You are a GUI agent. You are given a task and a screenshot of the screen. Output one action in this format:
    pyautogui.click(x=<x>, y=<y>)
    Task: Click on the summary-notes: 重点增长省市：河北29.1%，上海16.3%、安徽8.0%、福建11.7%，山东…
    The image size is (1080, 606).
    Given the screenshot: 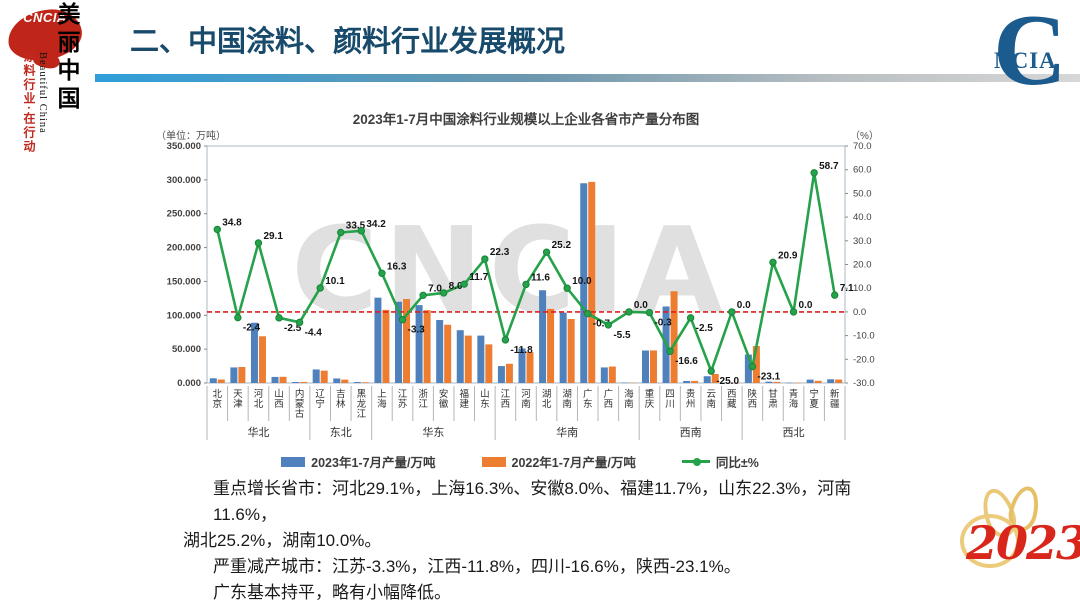 What is the action you would take?
    pyautogui.click(x=543, y=541)
    